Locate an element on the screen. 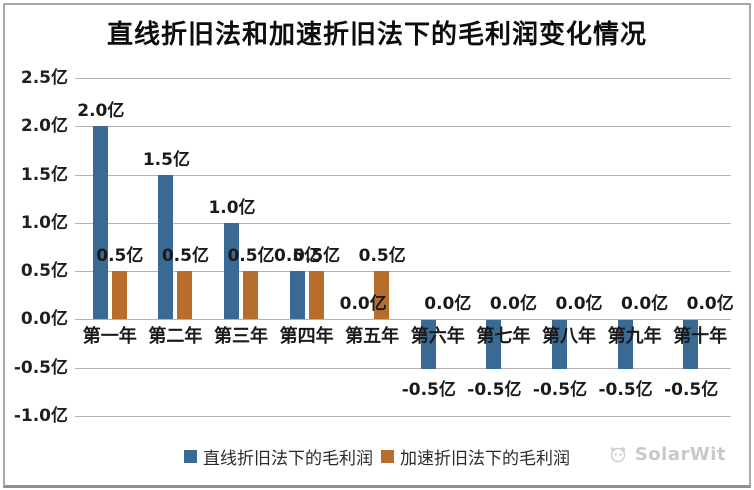 This screenshot has height=490, width=754. x-axis-category-label: 第九年 is located at coordinates (634, 336).